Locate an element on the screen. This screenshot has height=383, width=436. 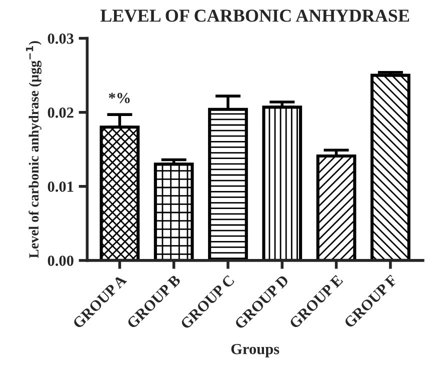
x-axis-title: Groups is located at coordinates (255, 351).